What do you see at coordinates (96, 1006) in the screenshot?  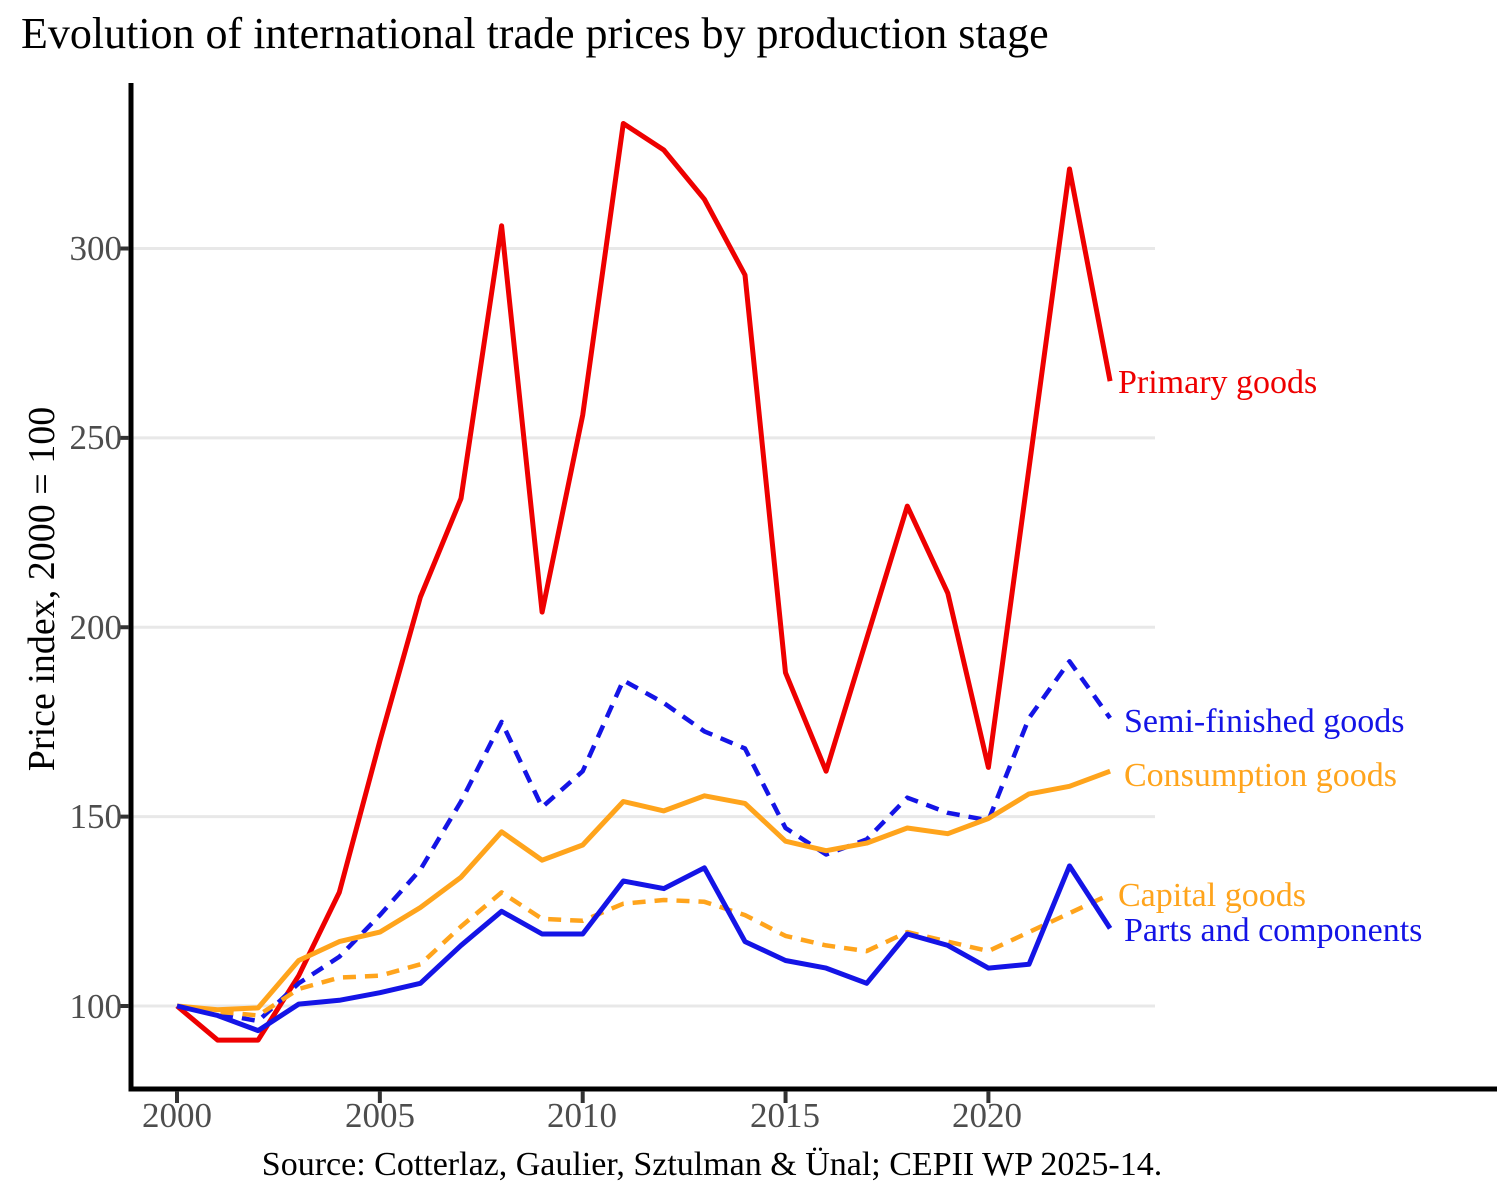 I see `y-tick-label-100: 100` at bounding box center [96, 1006].